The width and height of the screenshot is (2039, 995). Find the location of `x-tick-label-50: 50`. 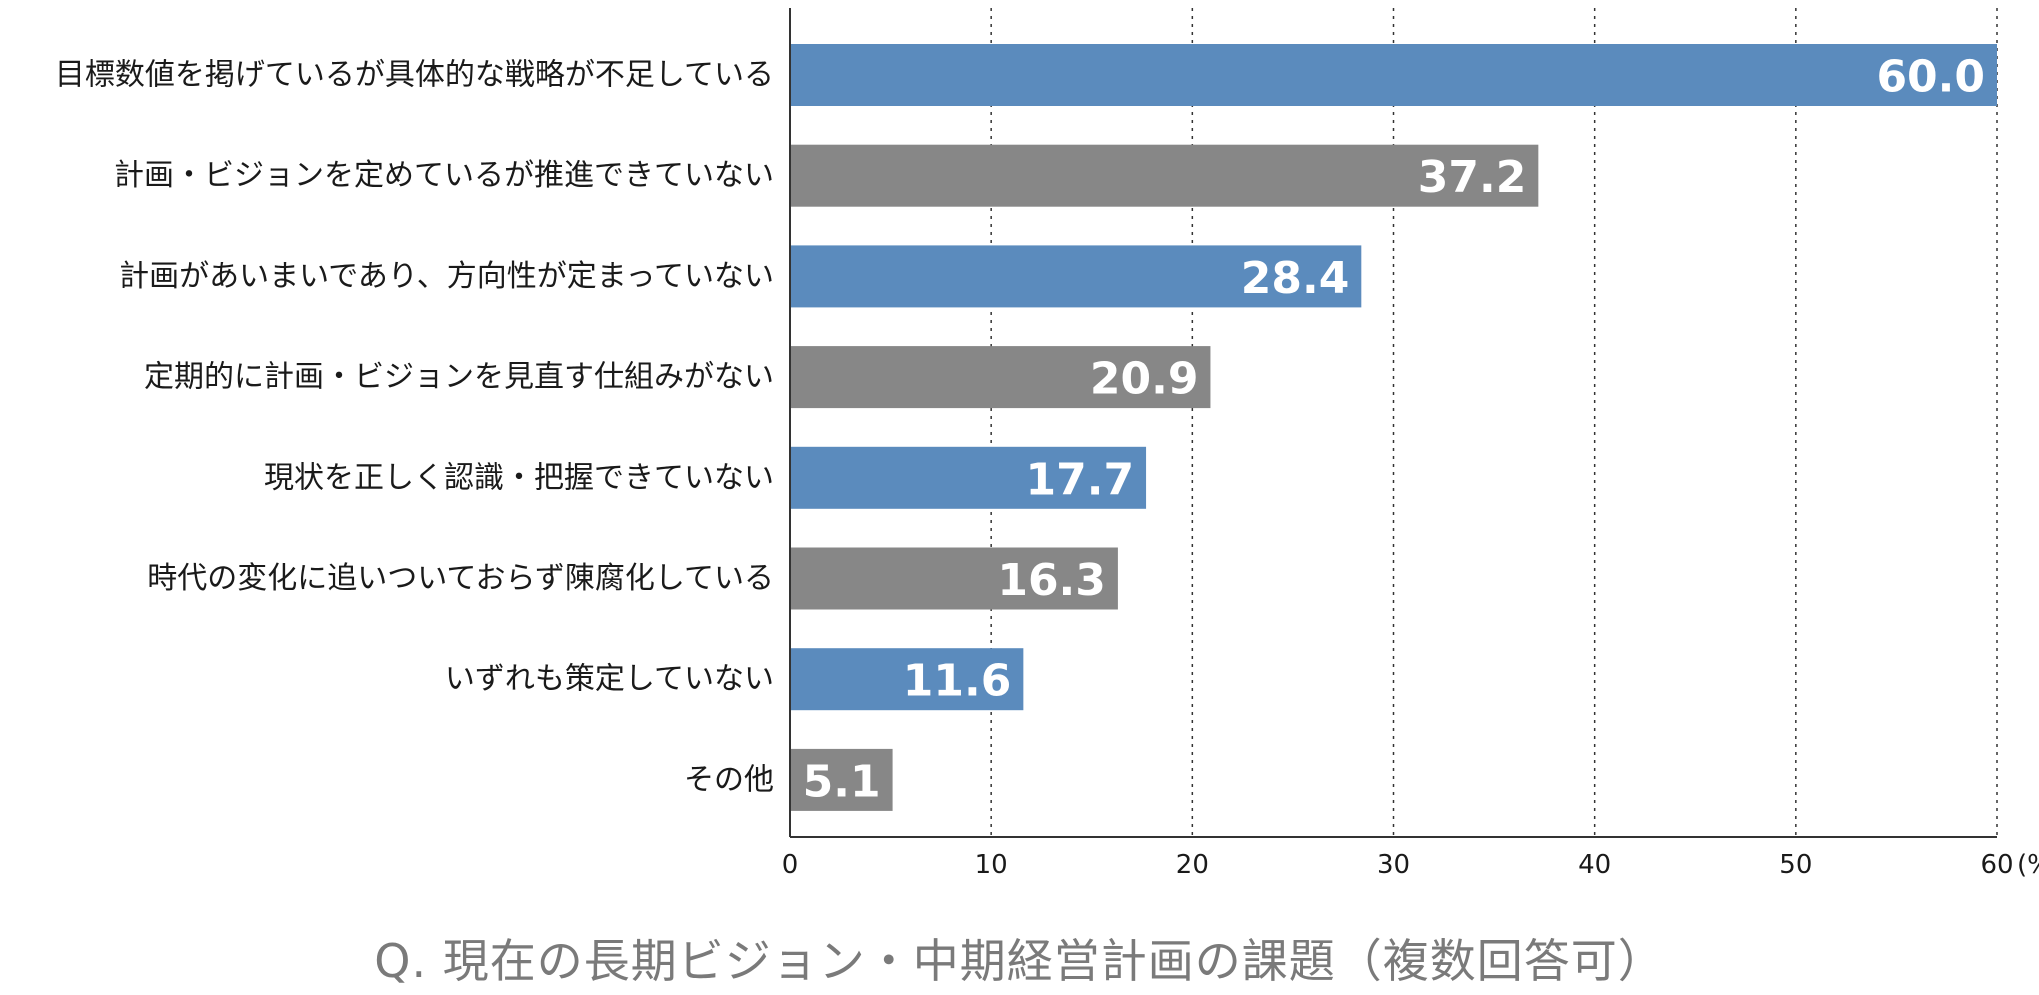

x-tick-label-50: 50 is located at coordinates (1795, 865).